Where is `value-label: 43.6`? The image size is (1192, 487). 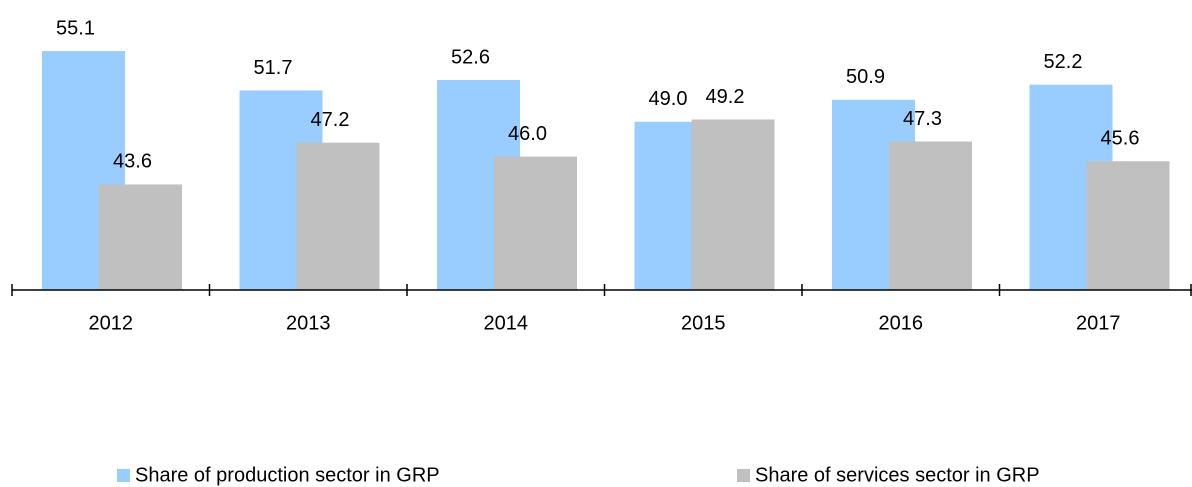 value-label: 43.6 is located at coordinates (132, 162).